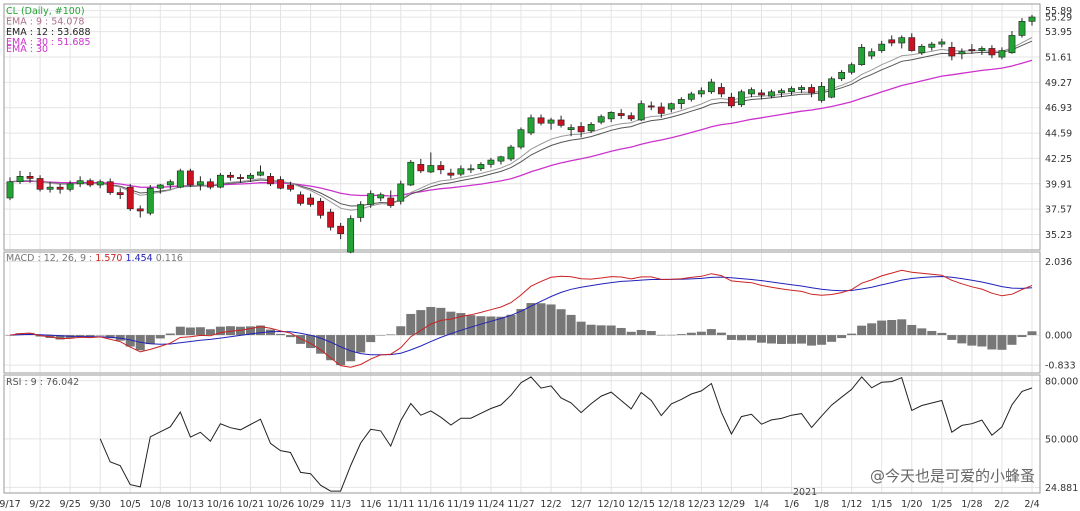 This screenshot has width=1080, height=511. What do you see at coordinates (42, 382) in the screenshot?
I see `rsi-label: RSI : 9 : 76.042` at bounding box center [42, 382].